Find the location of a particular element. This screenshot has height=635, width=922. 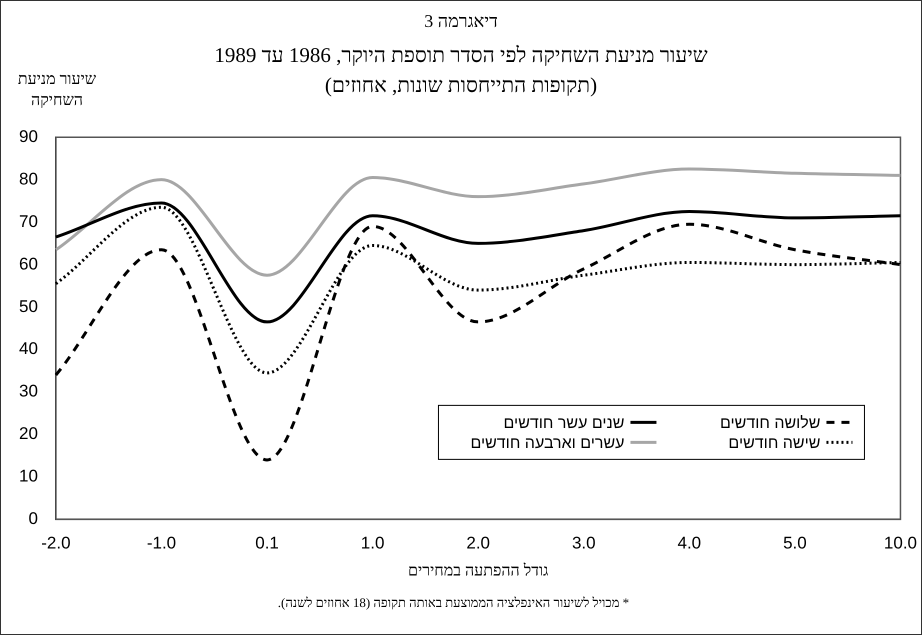

y-axis-title: שיעור מניעת השחיקה is located at coordinates (57, 90).